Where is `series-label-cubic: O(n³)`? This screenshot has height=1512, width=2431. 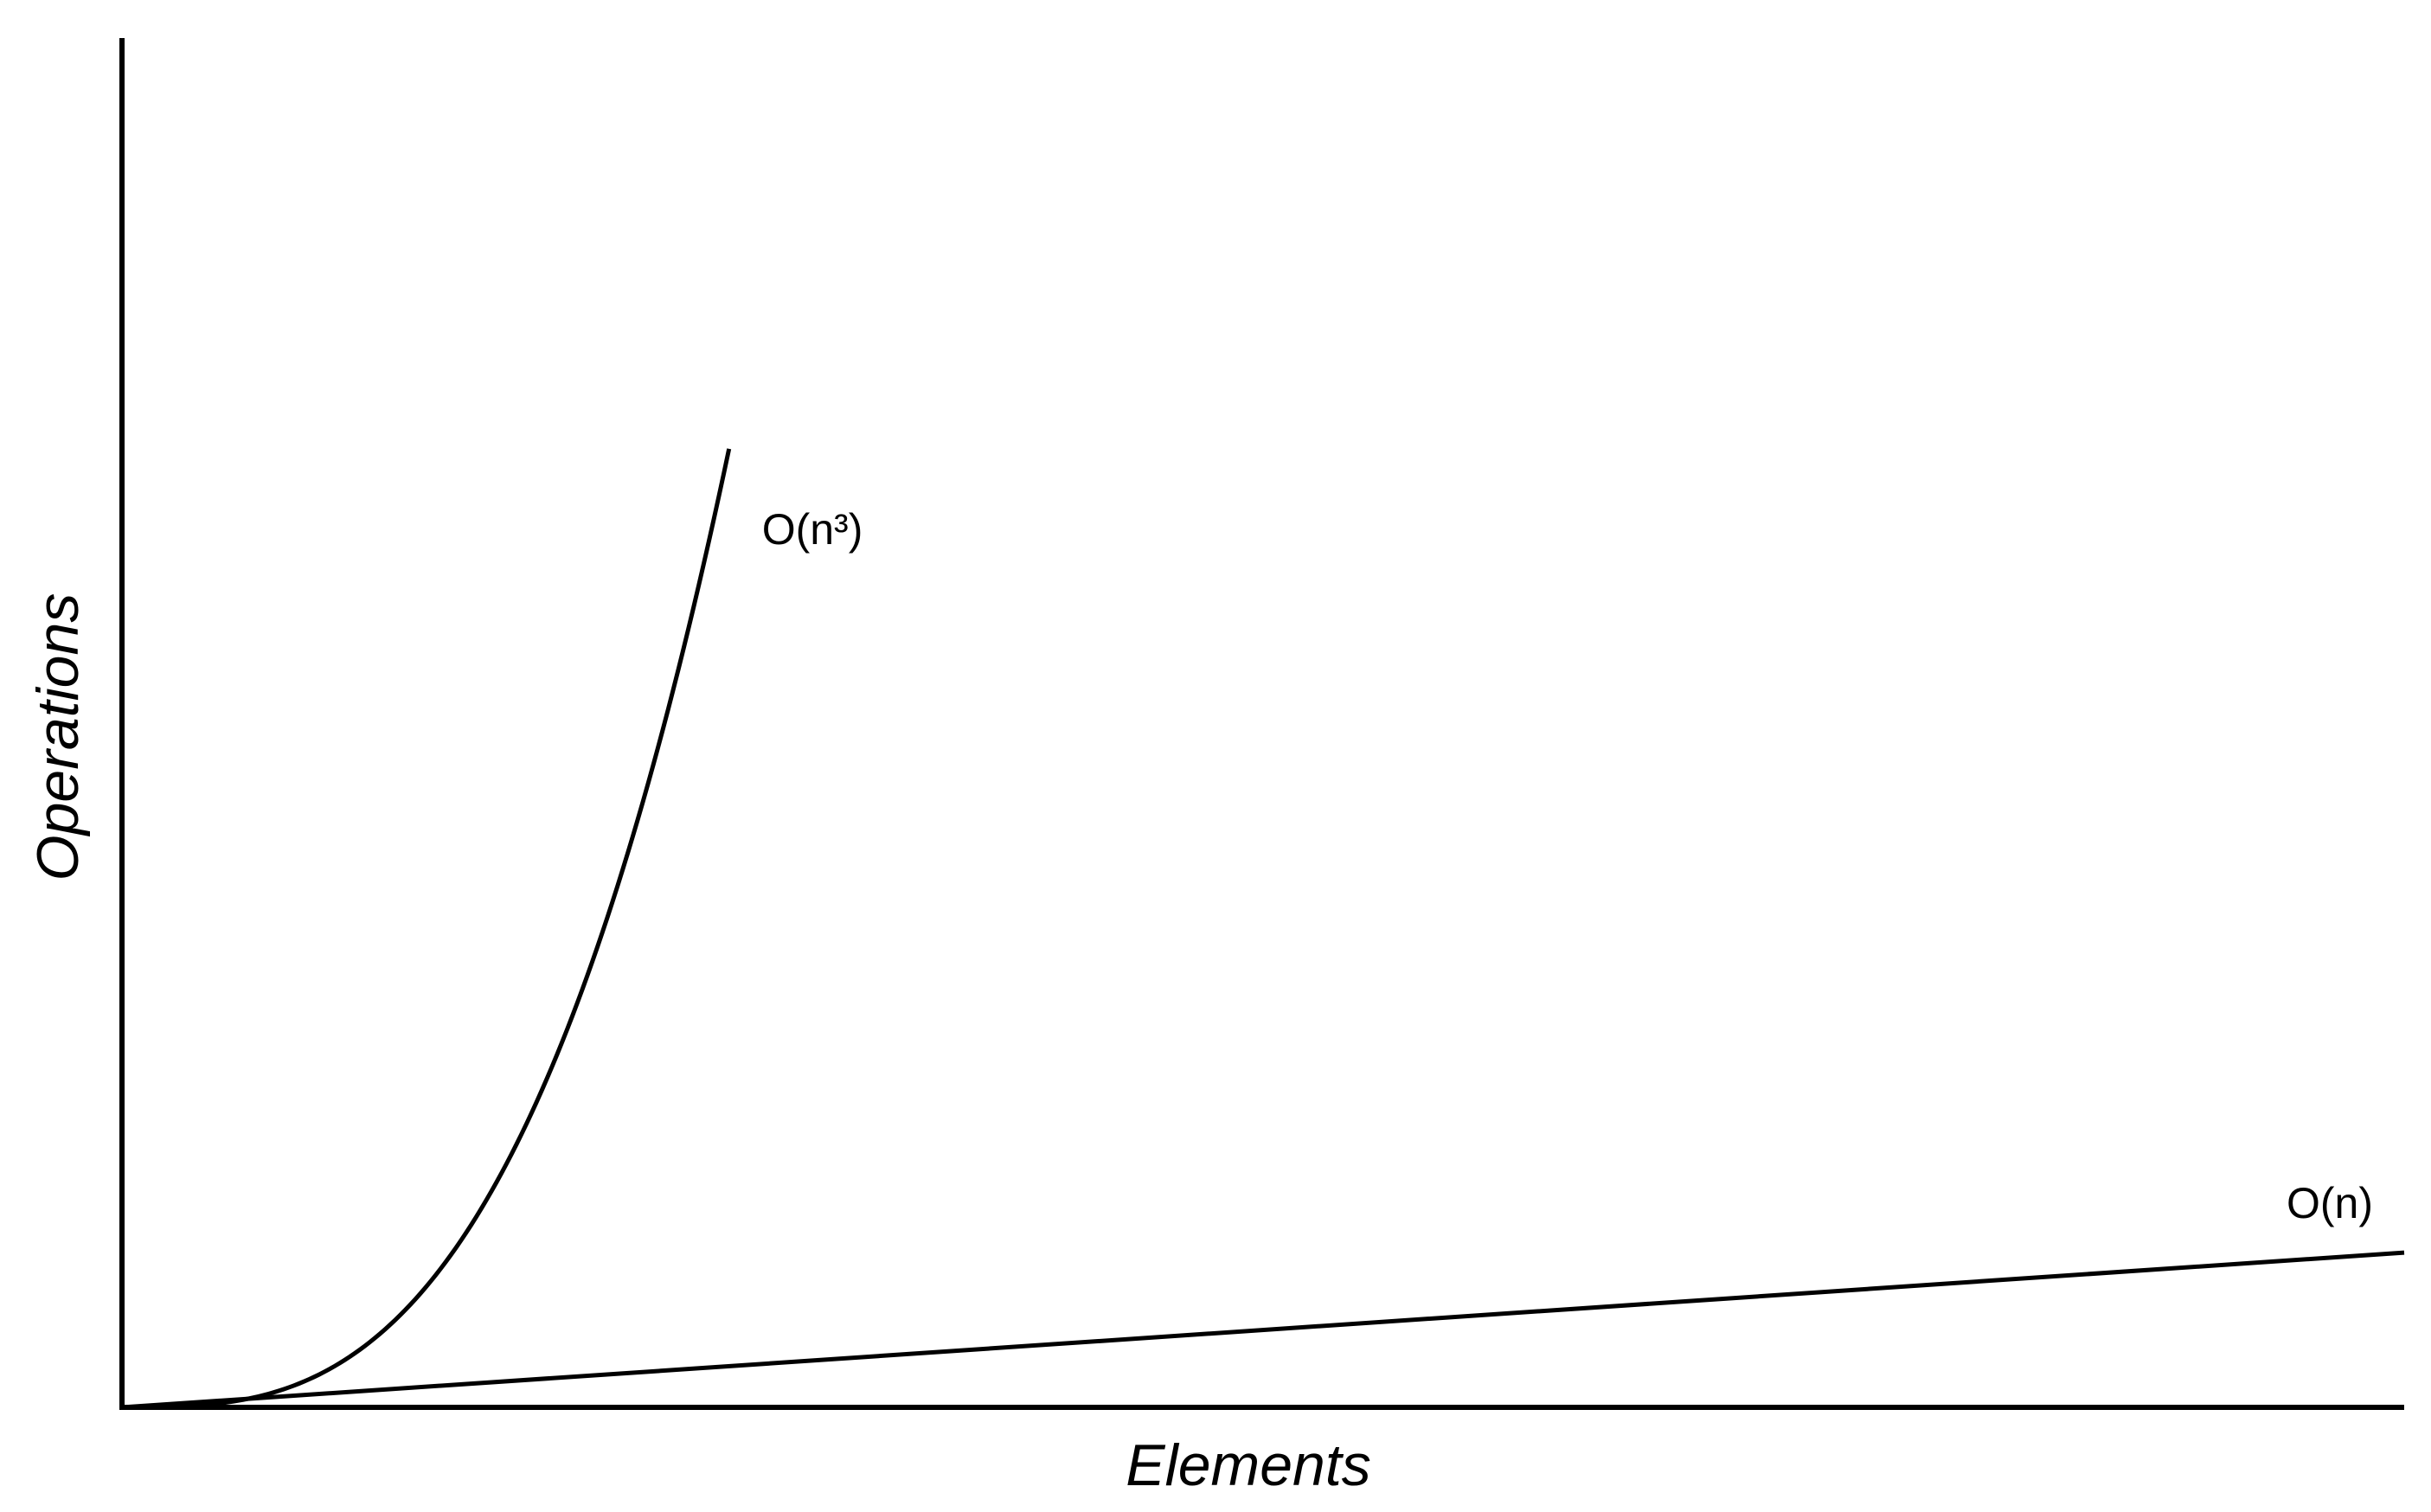
series-label-cubic: O(n³) is located at coordinates (812, 529).